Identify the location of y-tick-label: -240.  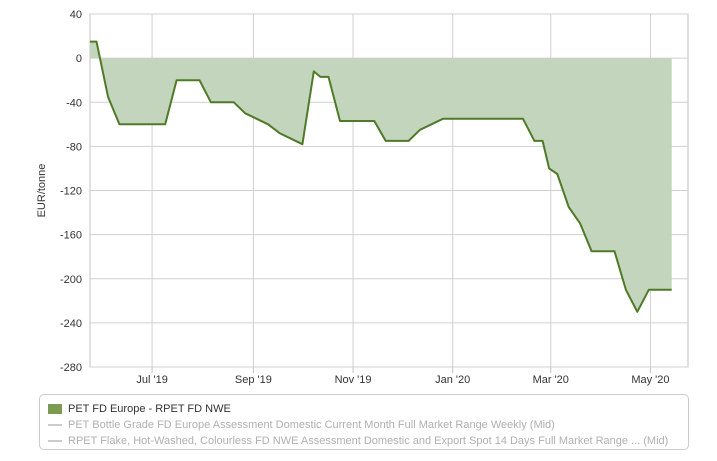
(71, 324).